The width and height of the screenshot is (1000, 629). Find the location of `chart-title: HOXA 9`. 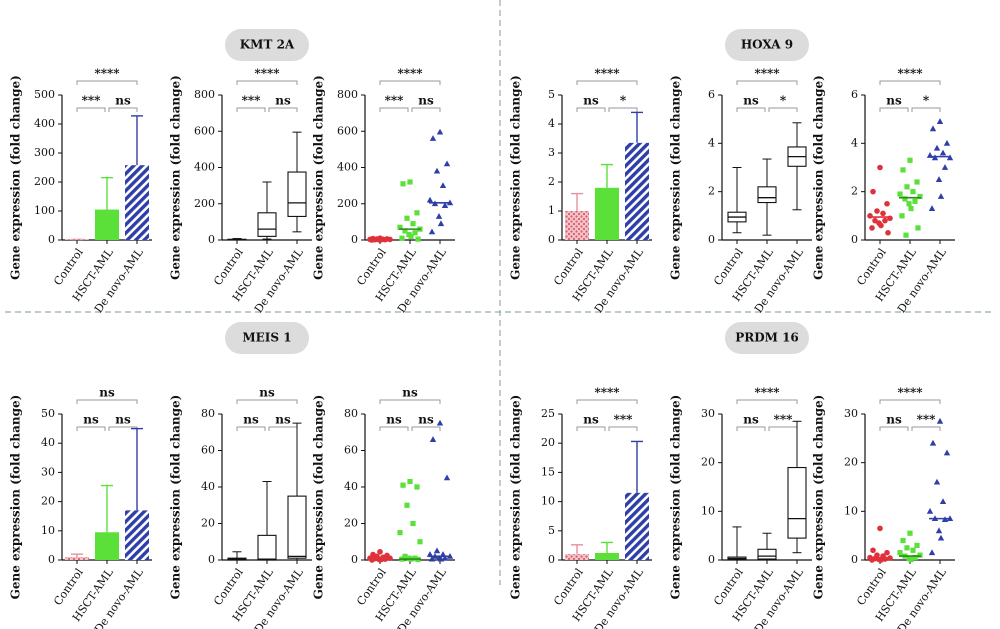

chart-title: HOXA 9 is located at coordinates (767, 45).